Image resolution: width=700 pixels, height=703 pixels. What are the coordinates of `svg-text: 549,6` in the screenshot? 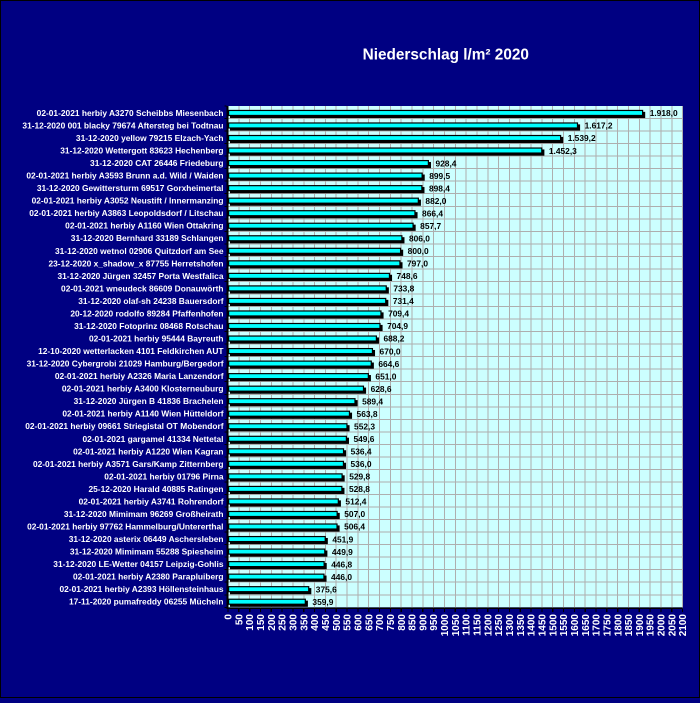 It's located at (363, 439).